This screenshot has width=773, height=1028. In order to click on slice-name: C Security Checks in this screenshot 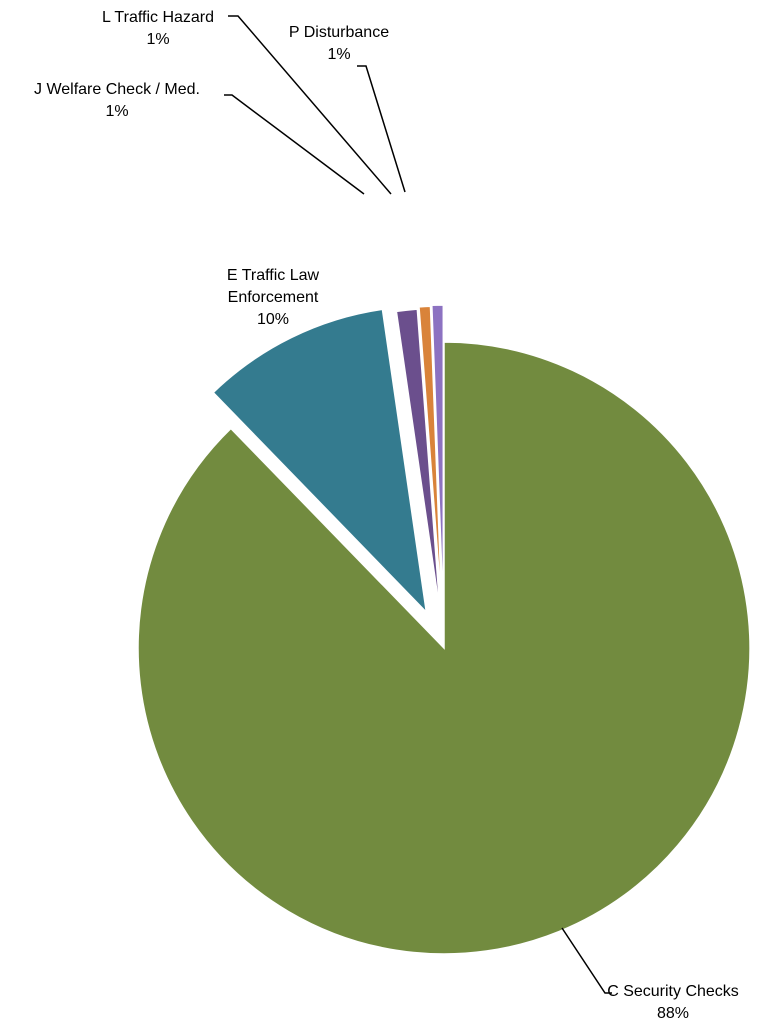, I will do `click(673, 991)`.